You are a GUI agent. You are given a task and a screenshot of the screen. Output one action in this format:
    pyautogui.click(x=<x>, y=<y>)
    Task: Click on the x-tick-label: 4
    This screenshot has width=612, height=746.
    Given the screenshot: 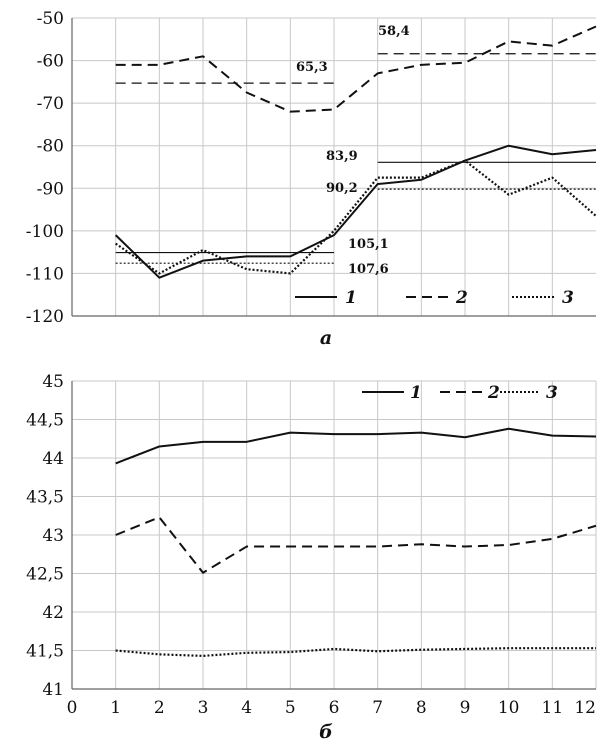 What is the action you would take?
    pyautogui.click(x=246, y=708)
    